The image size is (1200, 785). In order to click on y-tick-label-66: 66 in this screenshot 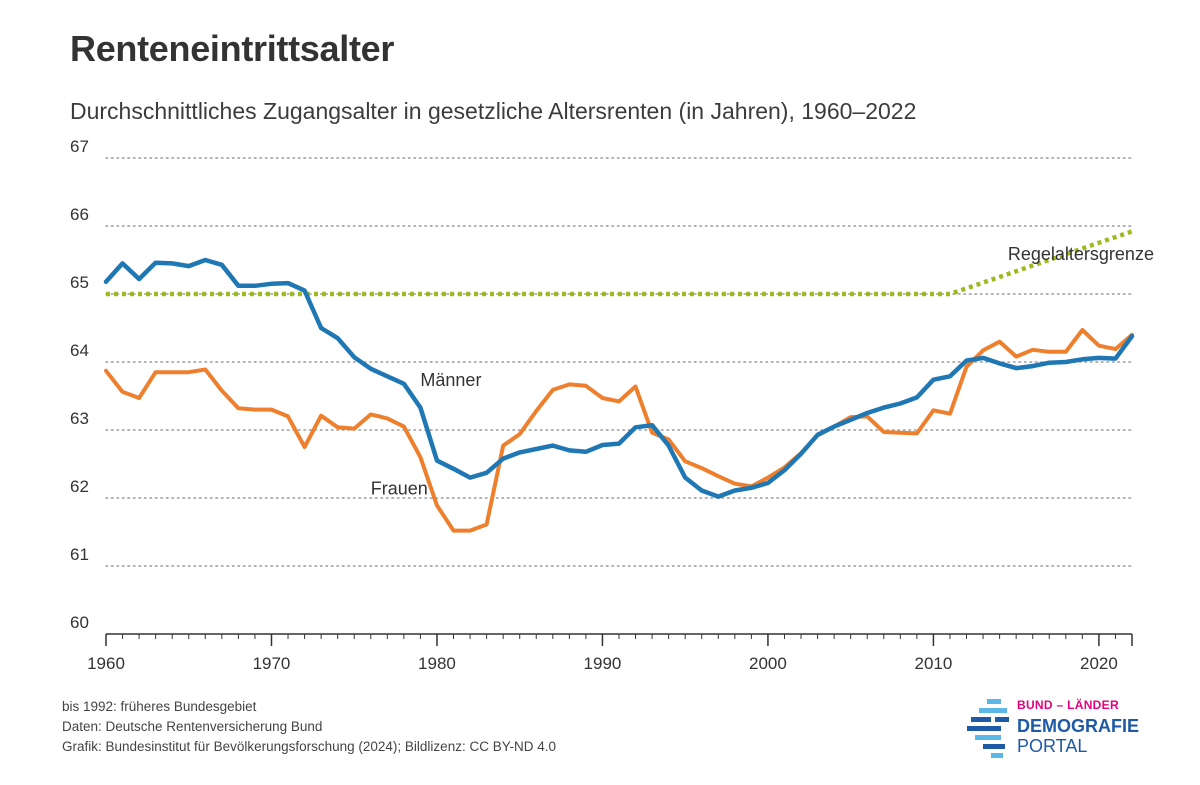, I will do `click(79, 214)`.